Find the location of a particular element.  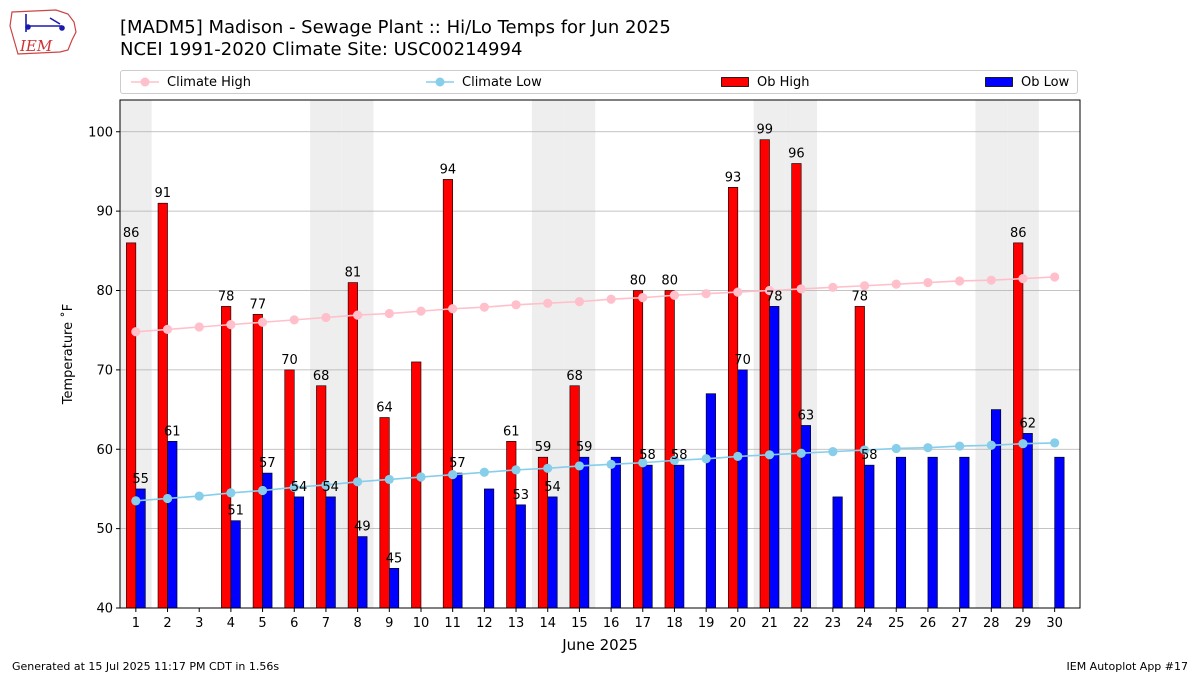

label-ob-low-day-7: 54 is located at coordinates (330, 487).